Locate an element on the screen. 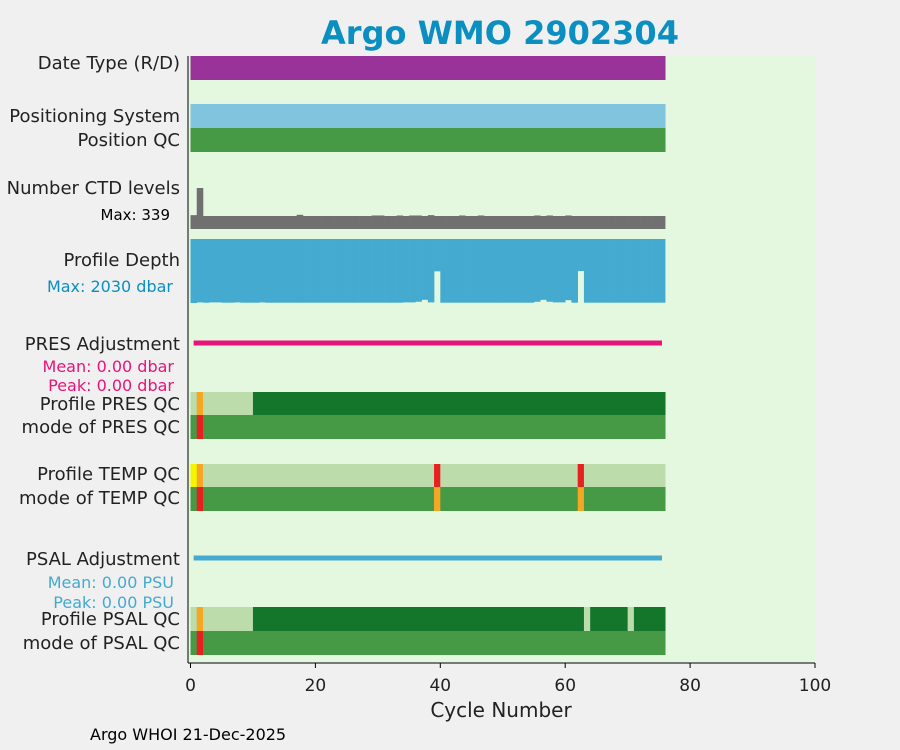 The width and height of the screenshot is (900, 750). x-axis-label: Cycle Number is located at coordinates (501, 710).